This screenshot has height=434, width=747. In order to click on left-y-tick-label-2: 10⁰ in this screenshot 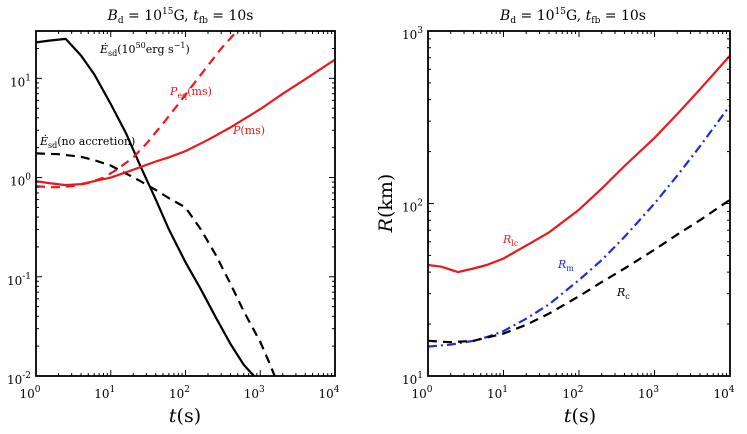, I will do `click(20, 181)`.